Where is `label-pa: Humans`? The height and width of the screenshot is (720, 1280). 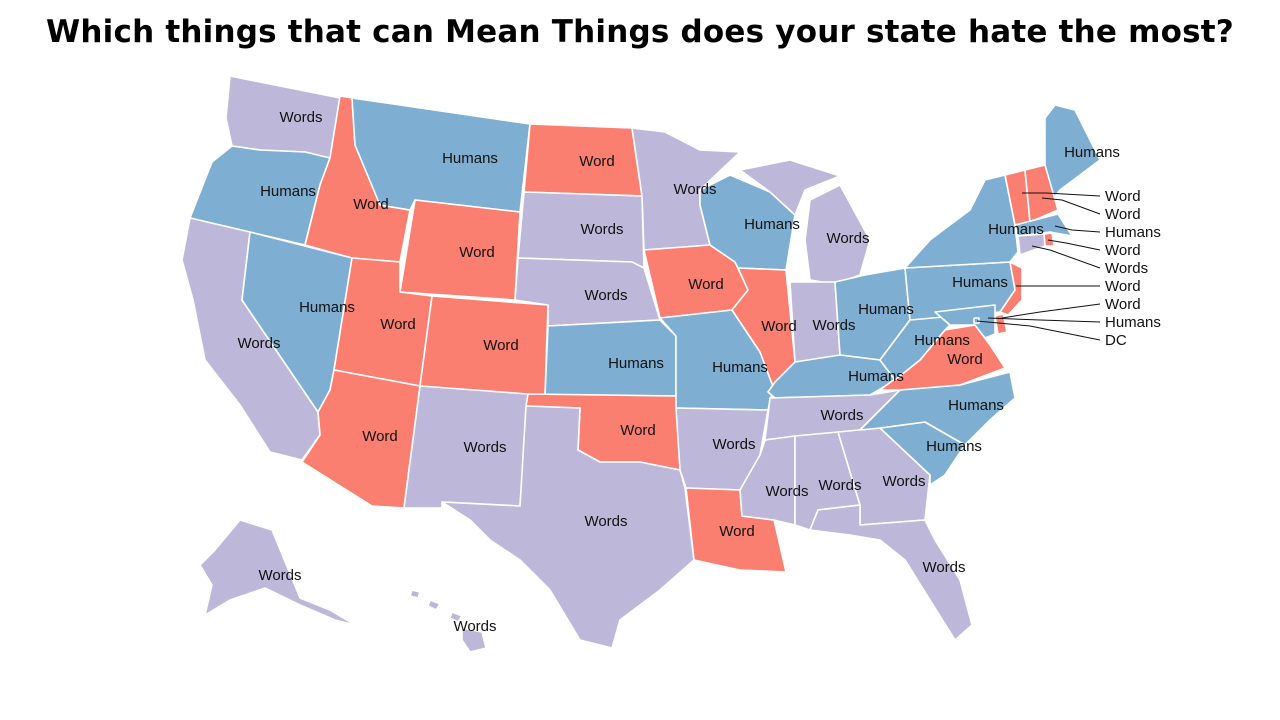 label-pa: Humans is located at coordinates (980, 282).